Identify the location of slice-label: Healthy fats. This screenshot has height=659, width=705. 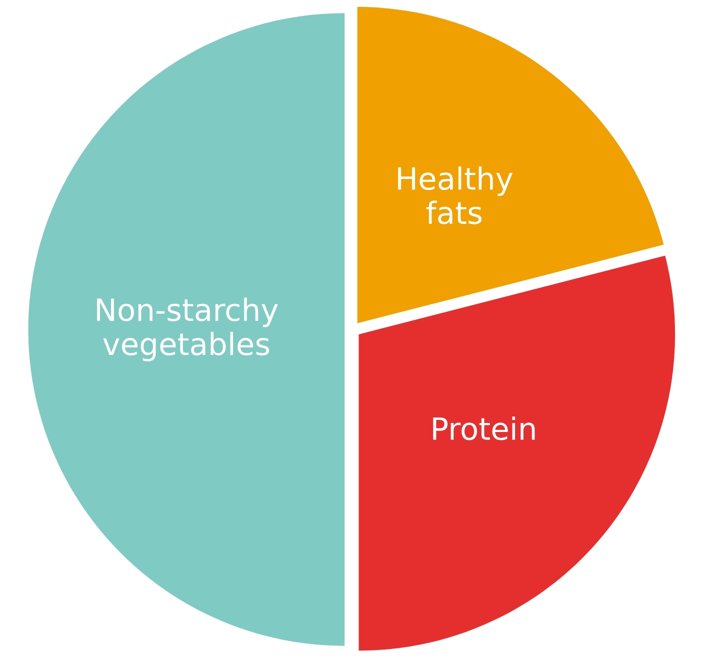
(455, 195).